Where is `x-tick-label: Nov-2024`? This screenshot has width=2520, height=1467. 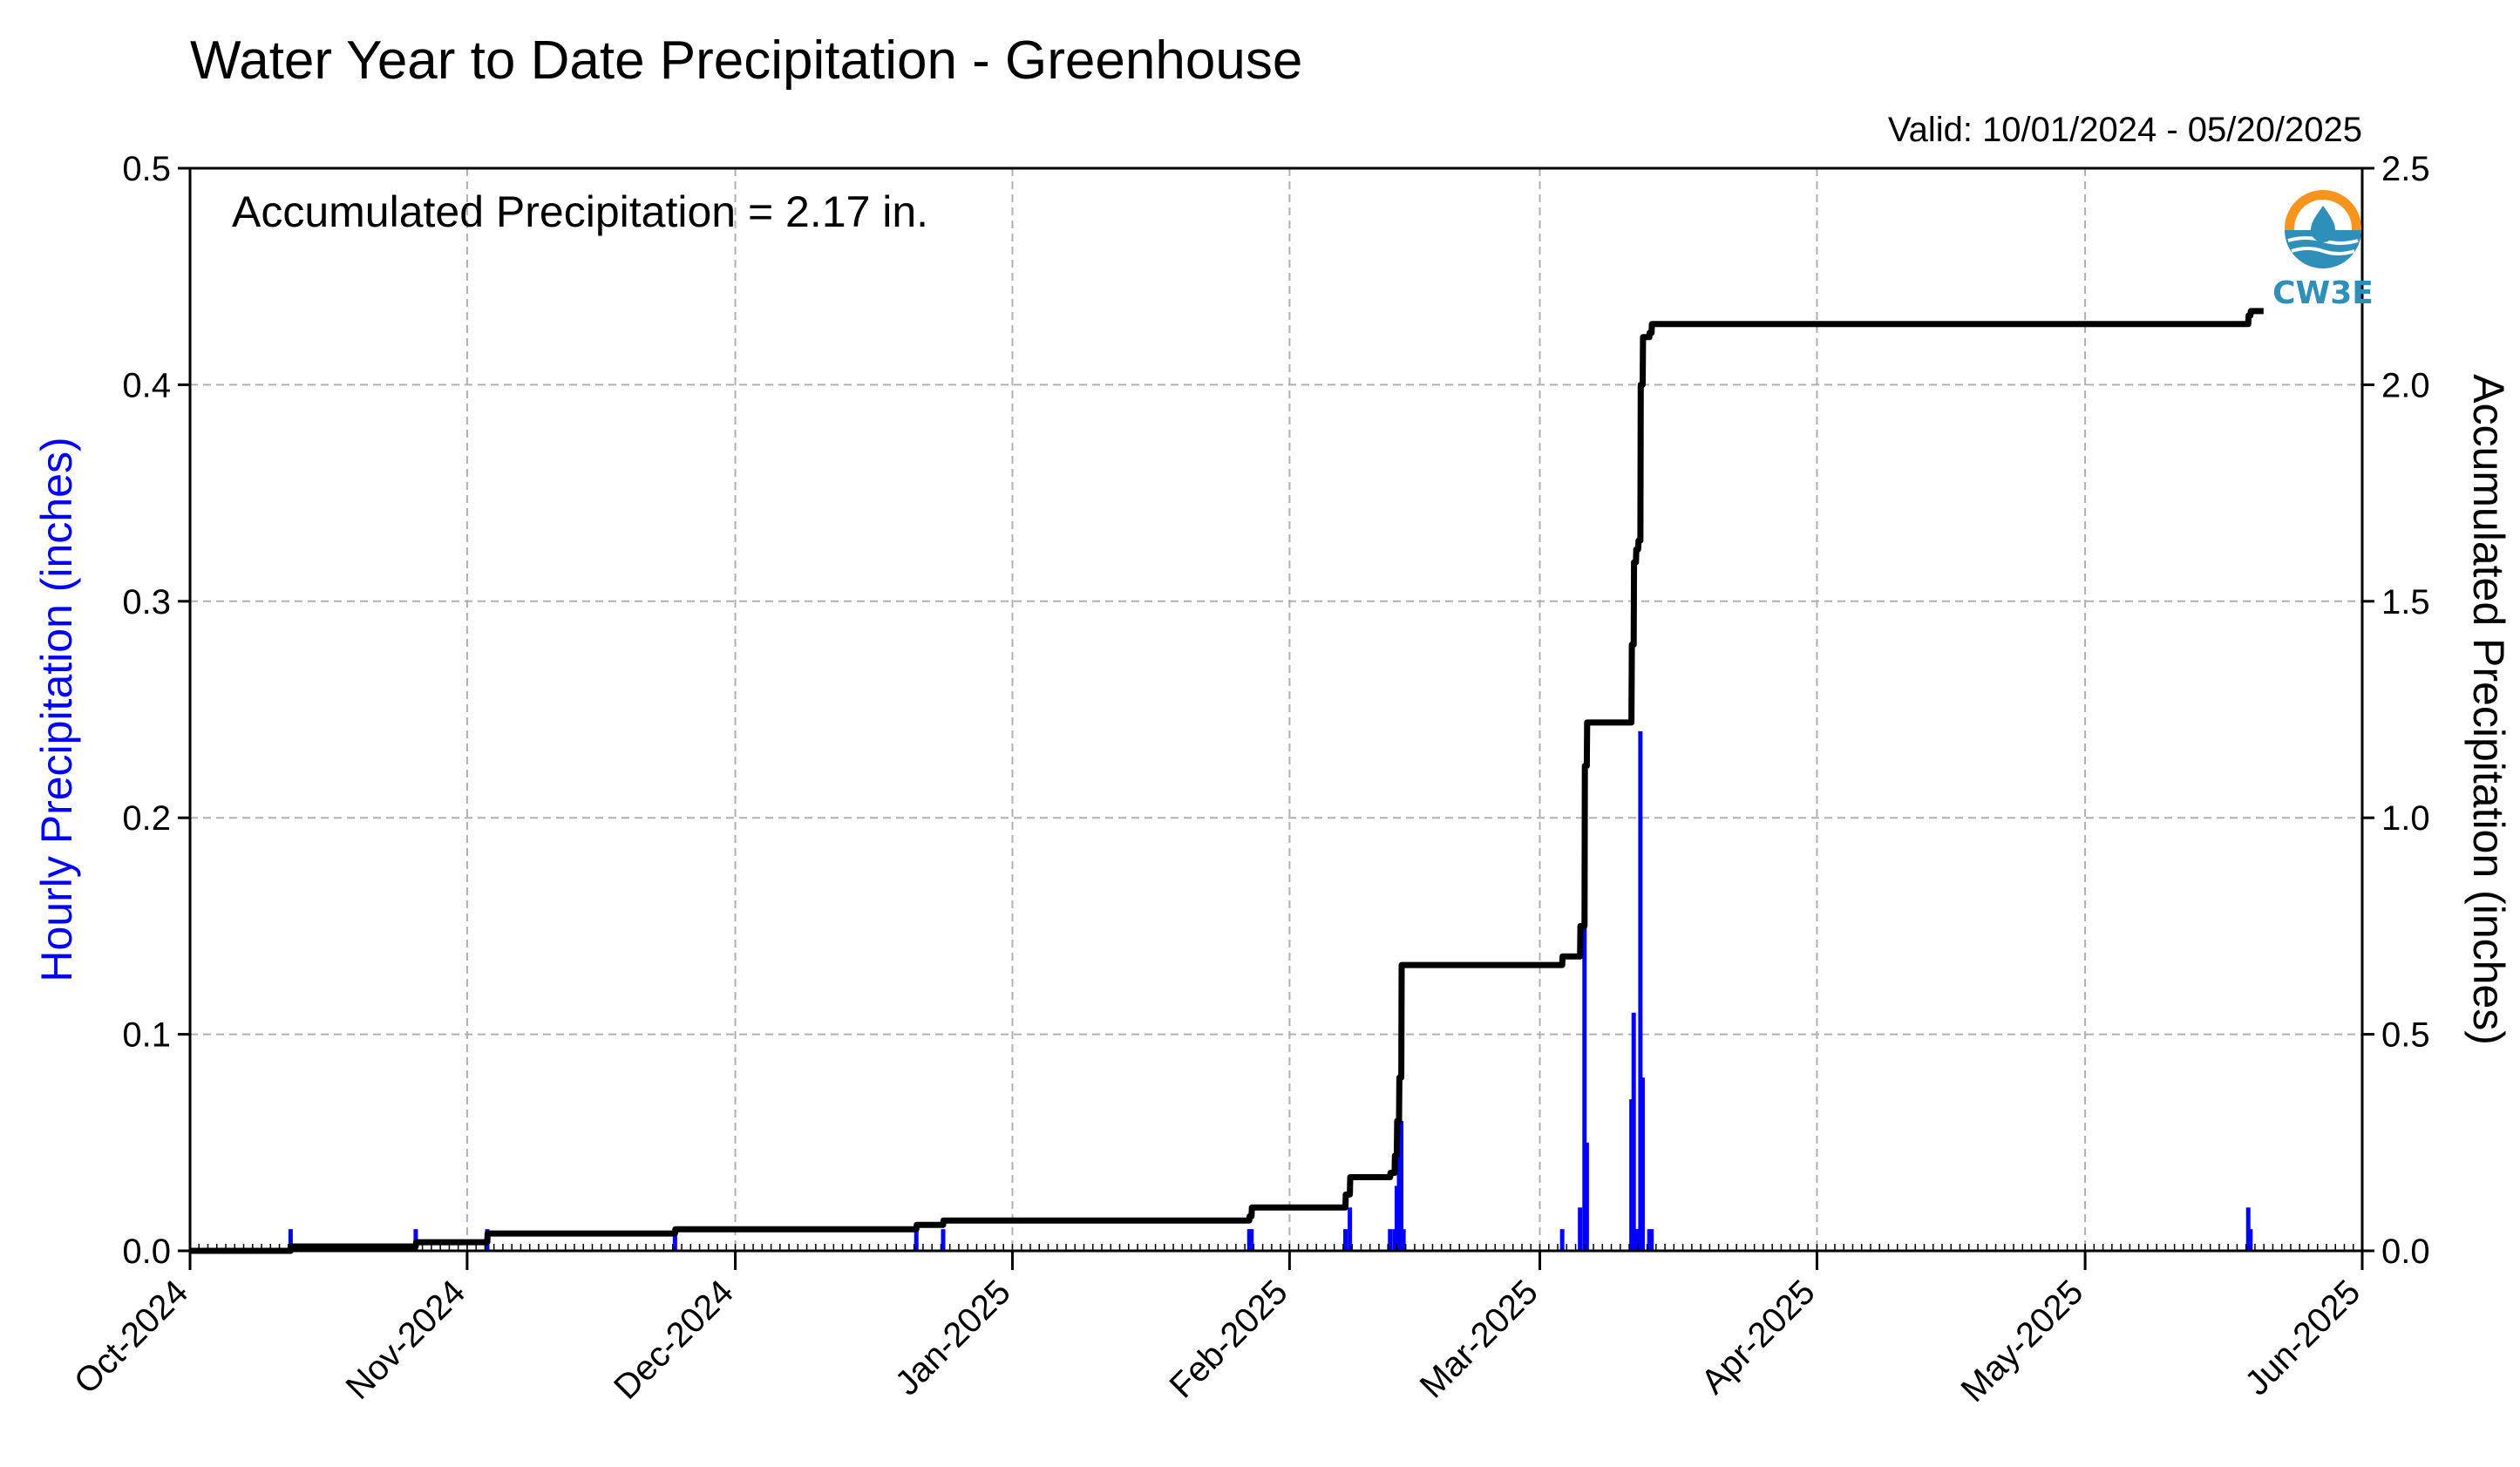 x-tick-label: Nov-2024 is located at coordinates (406, 1340).